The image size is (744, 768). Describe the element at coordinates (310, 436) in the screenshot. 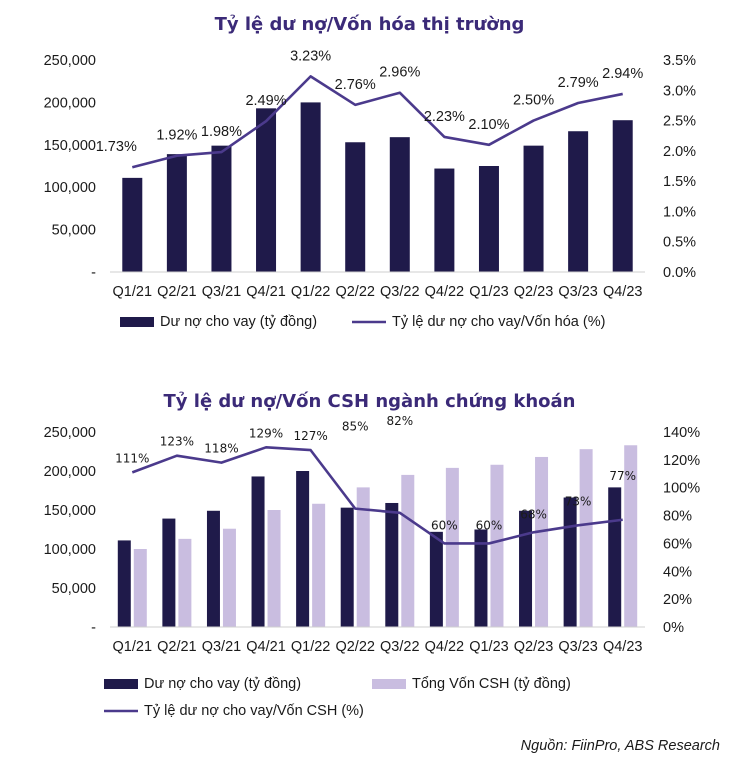

I see `data-label: 127%` at that location.